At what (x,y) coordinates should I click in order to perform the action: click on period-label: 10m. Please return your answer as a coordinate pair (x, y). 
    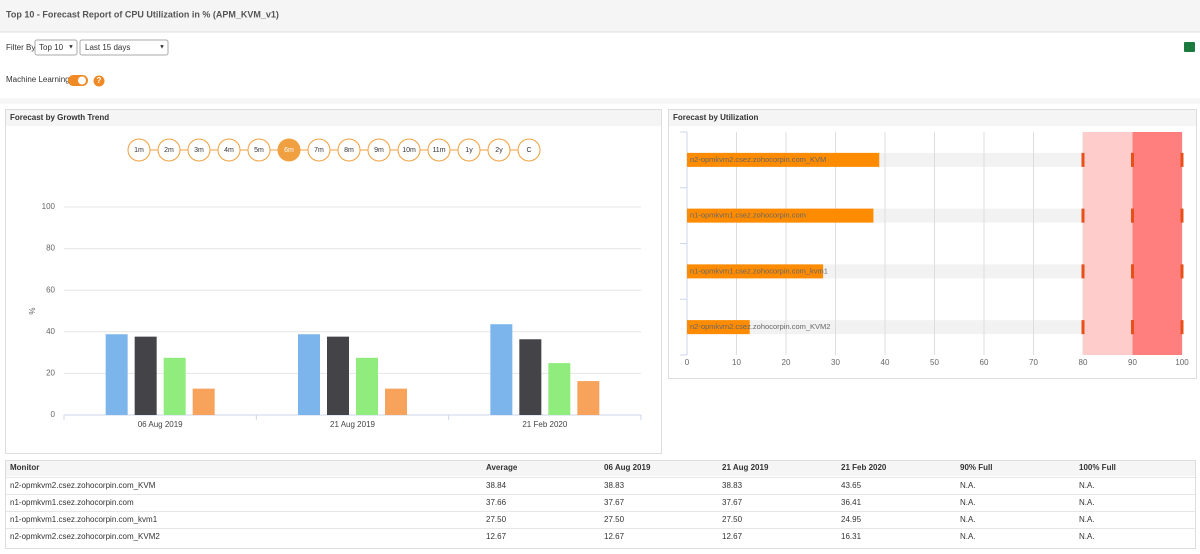
    Looking at the image, I should click on (409, 150).